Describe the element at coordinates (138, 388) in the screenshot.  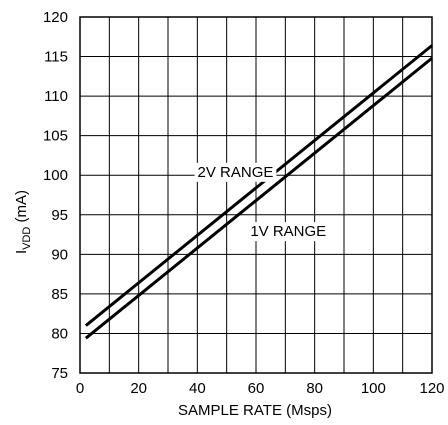
I see `x-tick-label: 20` at that location.